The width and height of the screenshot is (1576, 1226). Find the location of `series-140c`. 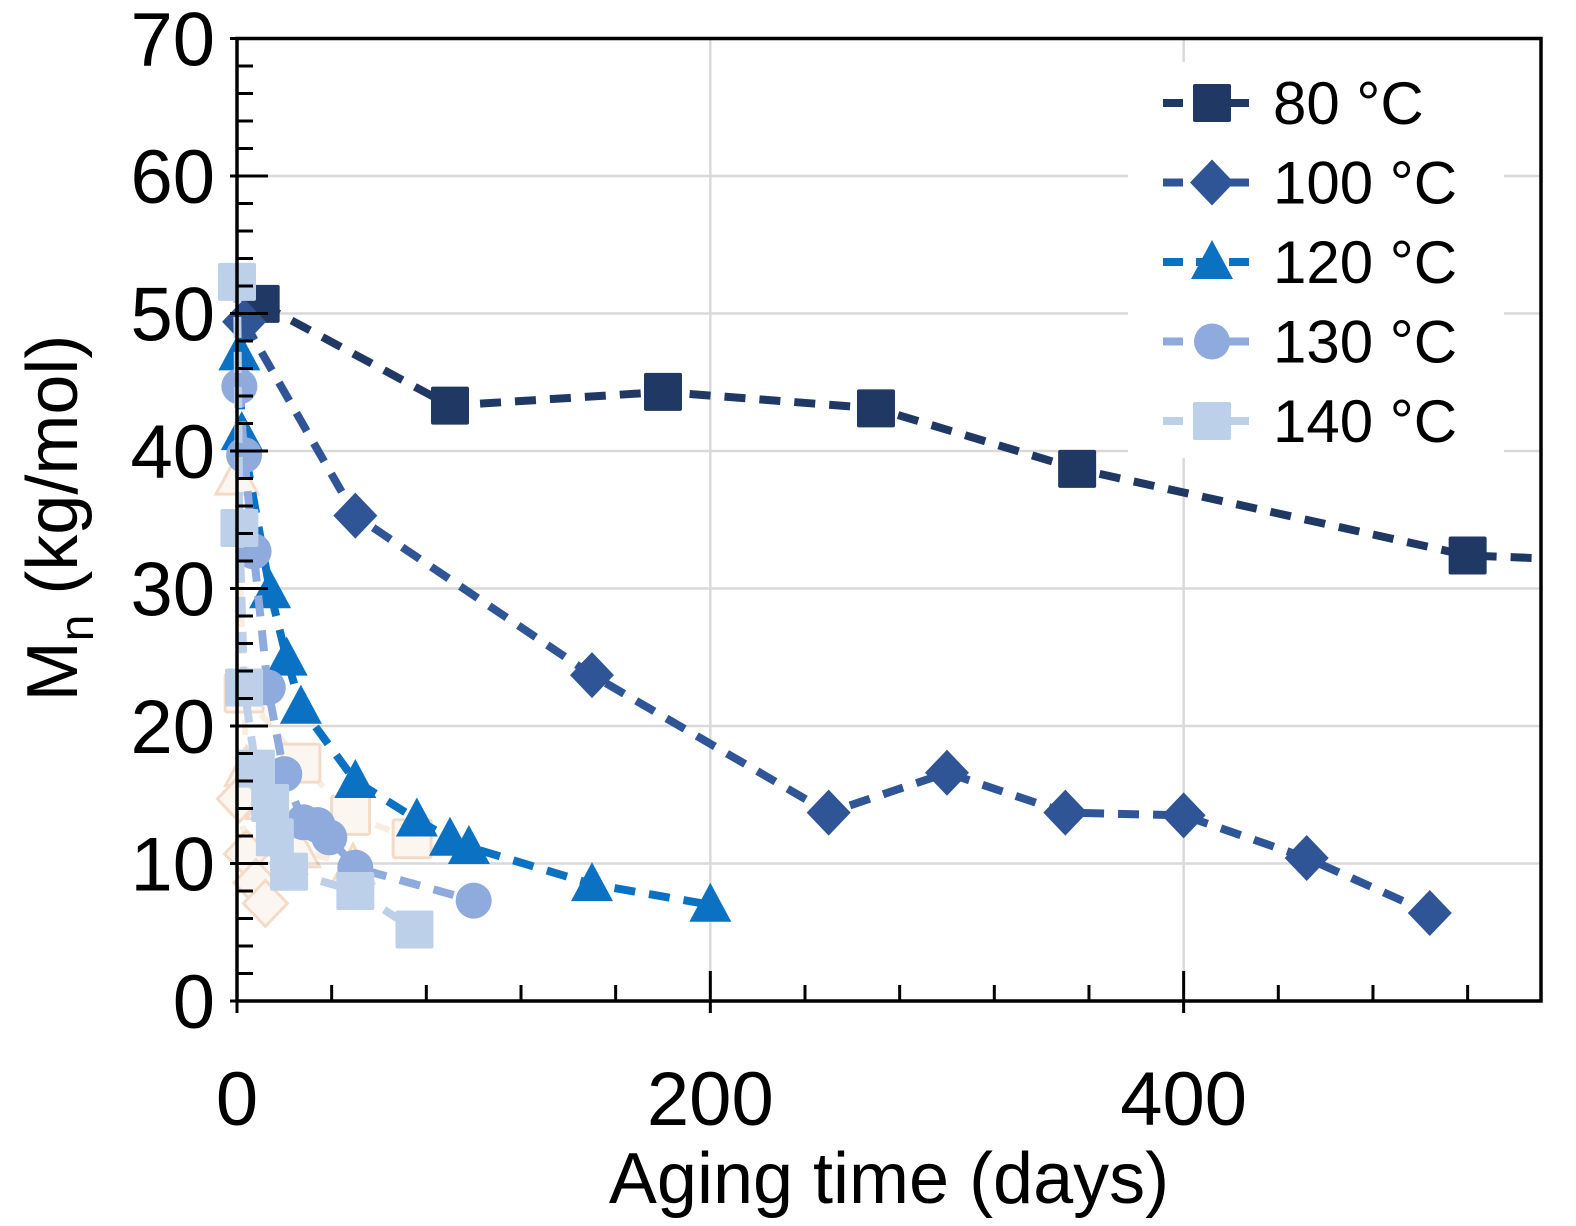

series-140c is located at coordinates (326, 605).